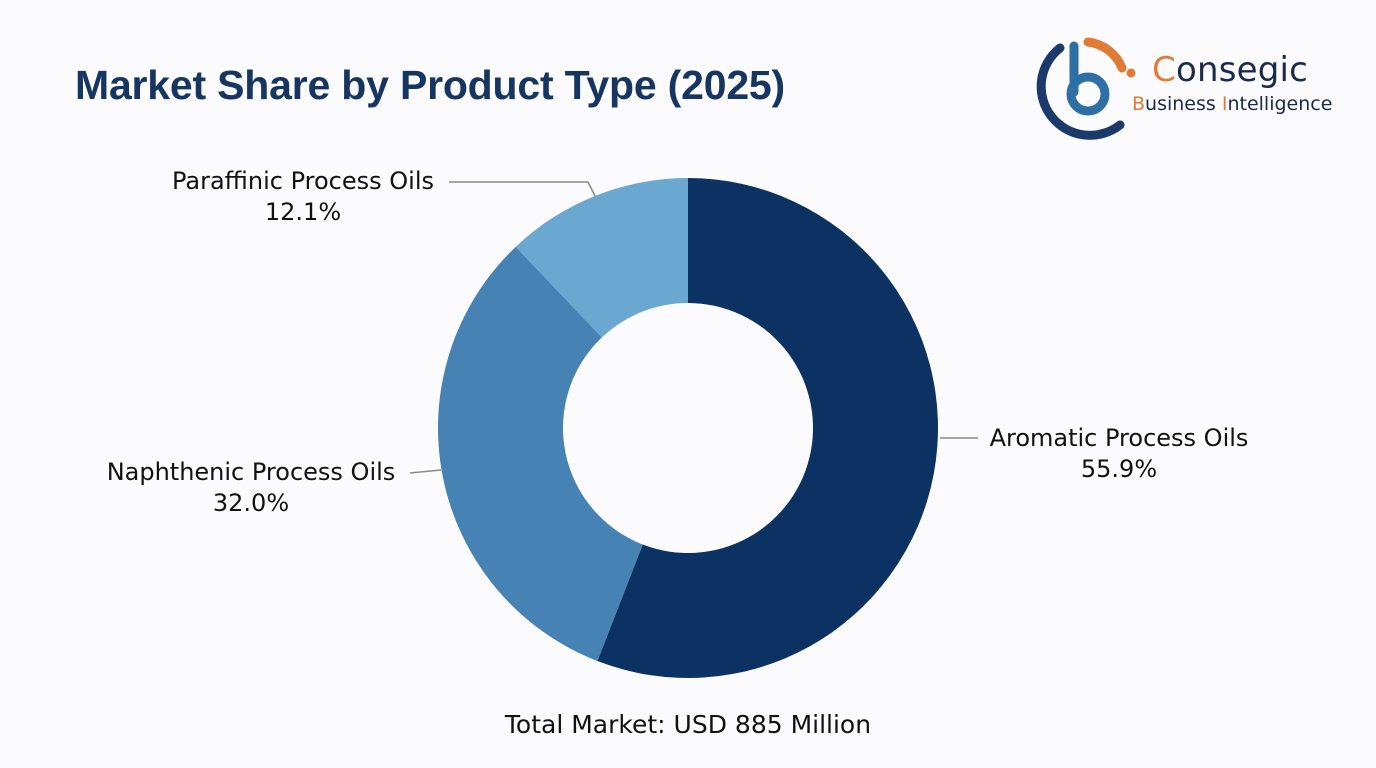 The height and width of the screenshot is (768, 1376). I want to click on label-aromatic: Aromatic Process Oils 55.9%, so click(1119, 454).